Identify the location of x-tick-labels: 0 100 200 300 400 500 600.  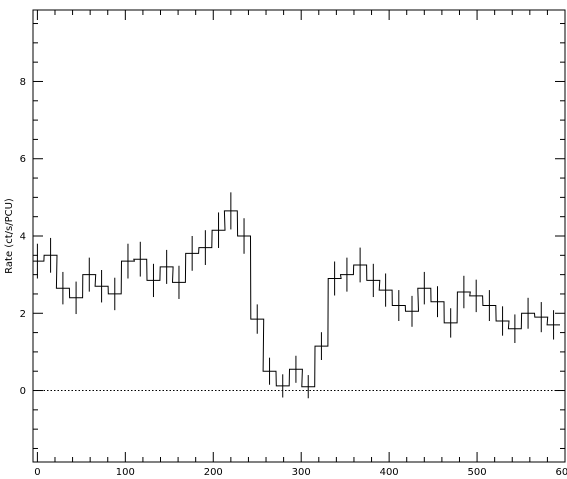
(300, 472).